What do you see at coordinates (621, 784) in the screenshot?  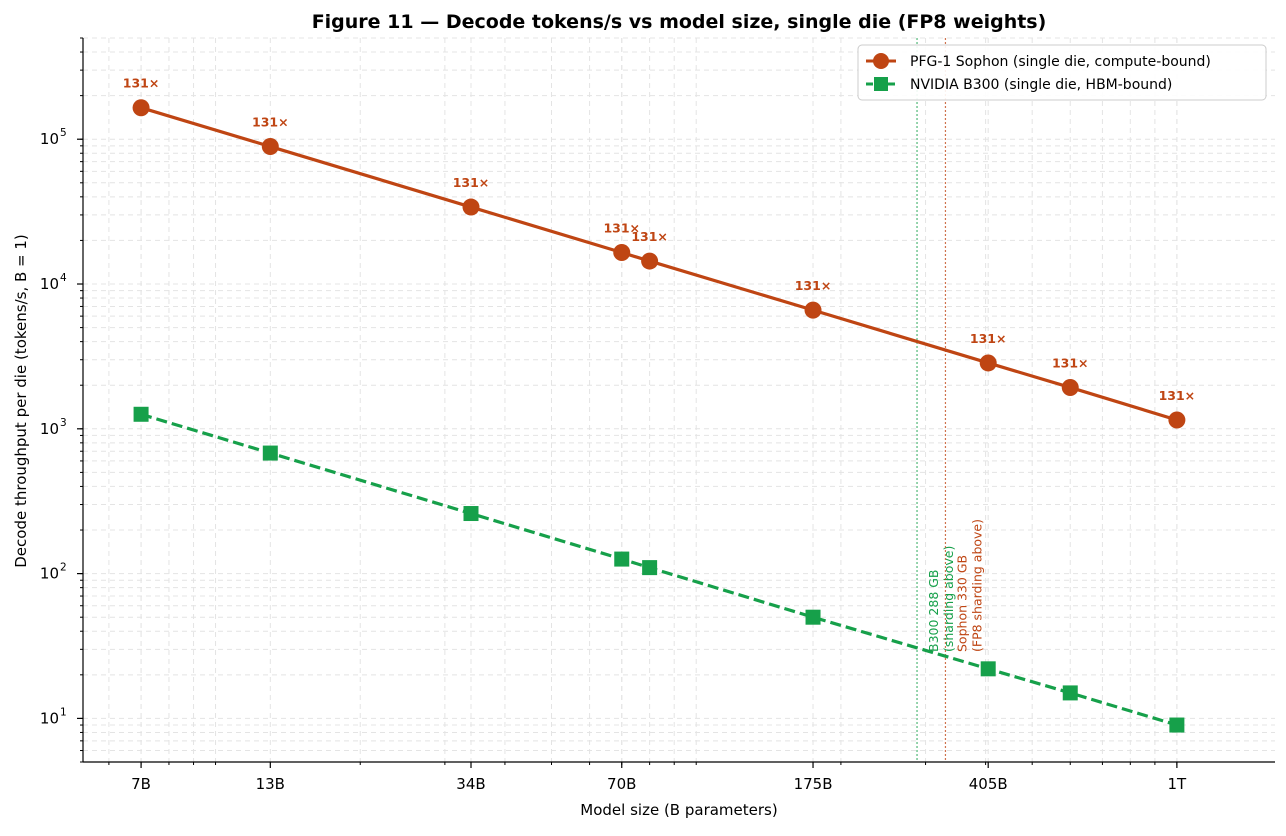 I see `x-tick-label: 70B` at bounding box center [621, 784].